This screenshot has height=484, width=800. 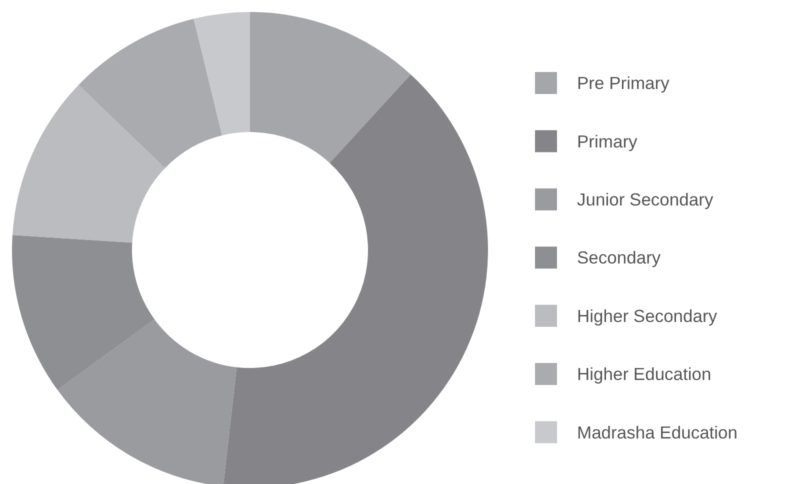 I want to click on legend-label: Higher Education, so click(x=644, y=374).